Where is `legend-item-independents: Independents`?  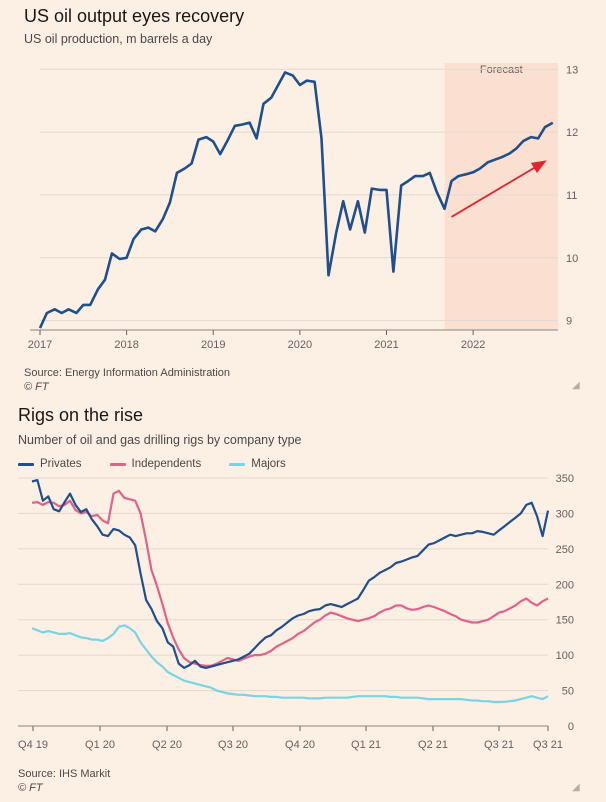 legend-item-independents: Independents is located at coordinates (155, 464).